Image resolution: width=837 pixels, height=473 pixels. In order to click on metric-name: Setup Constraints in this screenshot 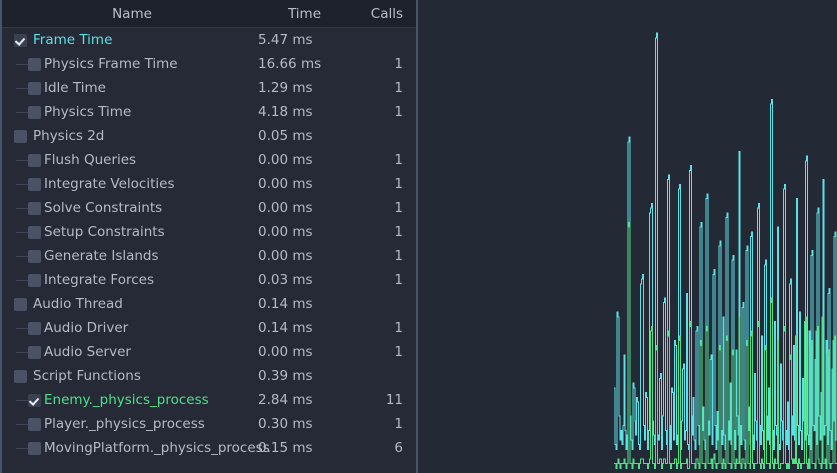, I will do `click(104, 232)`.